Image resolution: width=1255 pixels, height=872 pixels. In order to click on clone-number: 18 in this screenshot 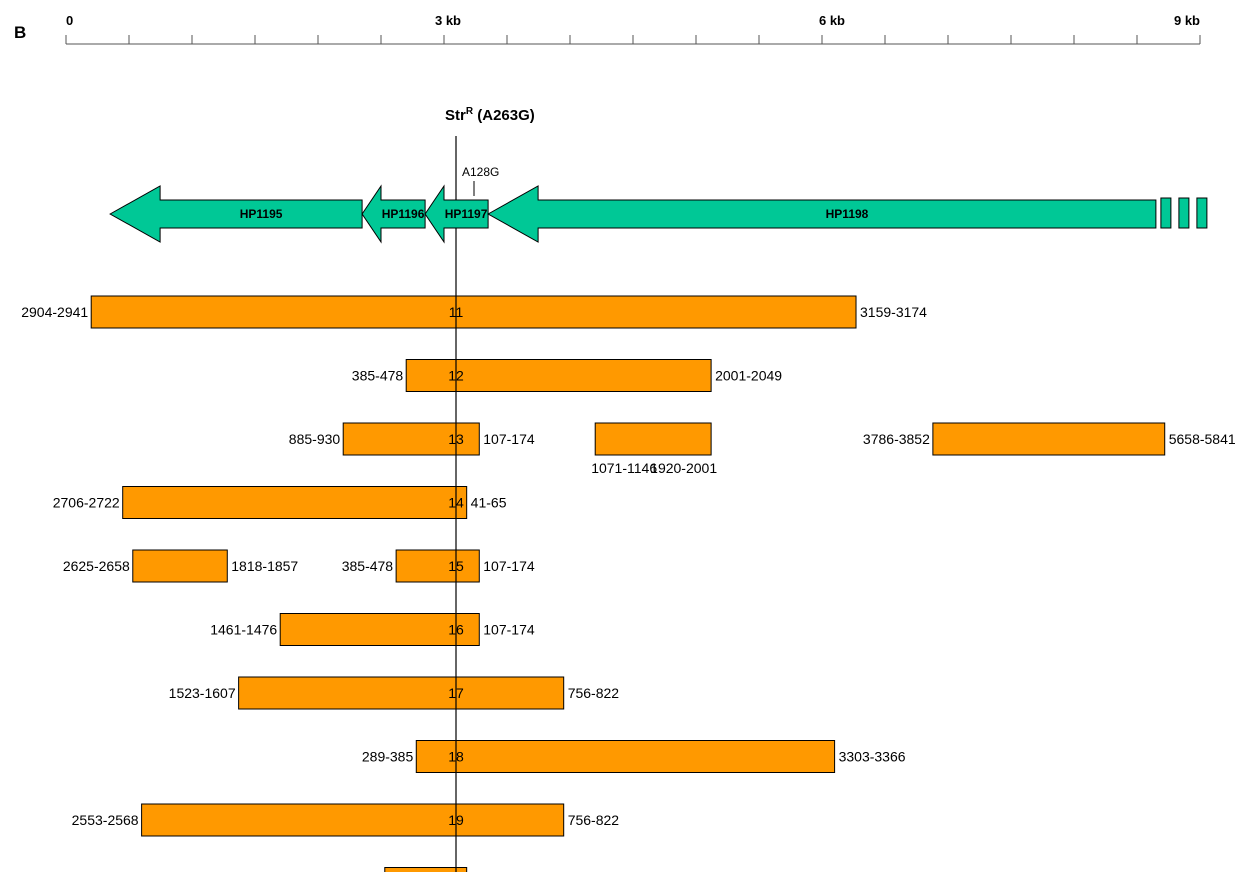, I will do `click(456, 757)`.